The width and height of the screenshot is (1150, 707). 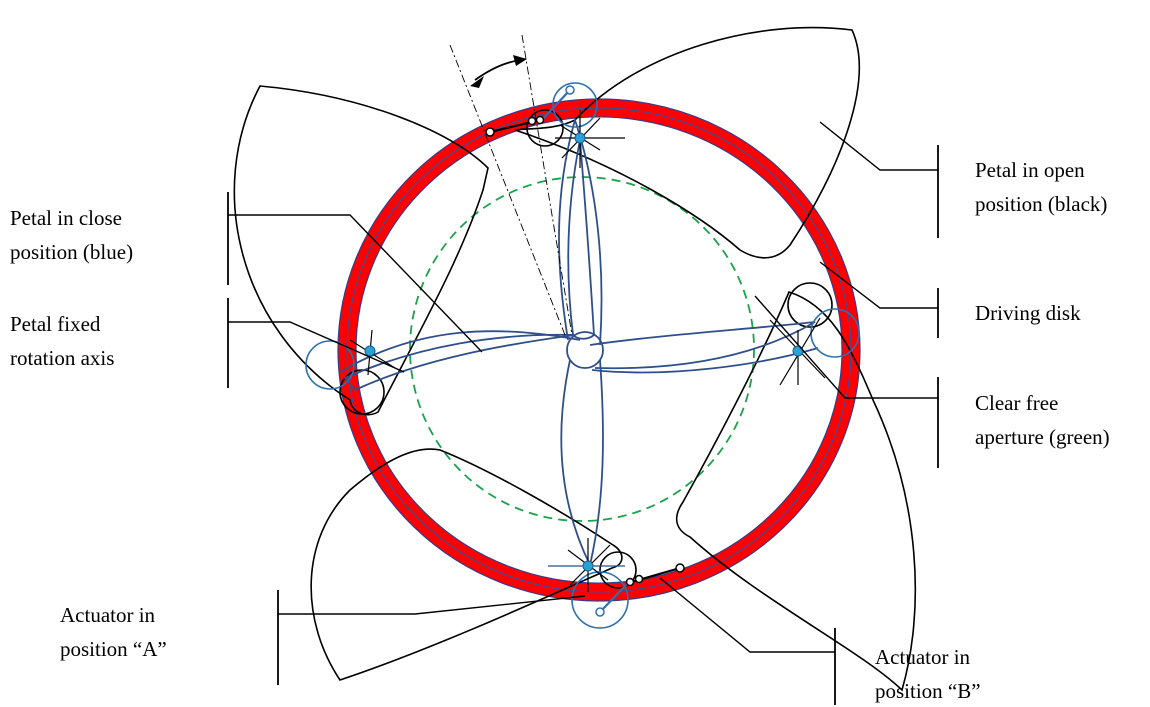 I want to click on bottom-actuator-circle, so click(x=600, y=600).